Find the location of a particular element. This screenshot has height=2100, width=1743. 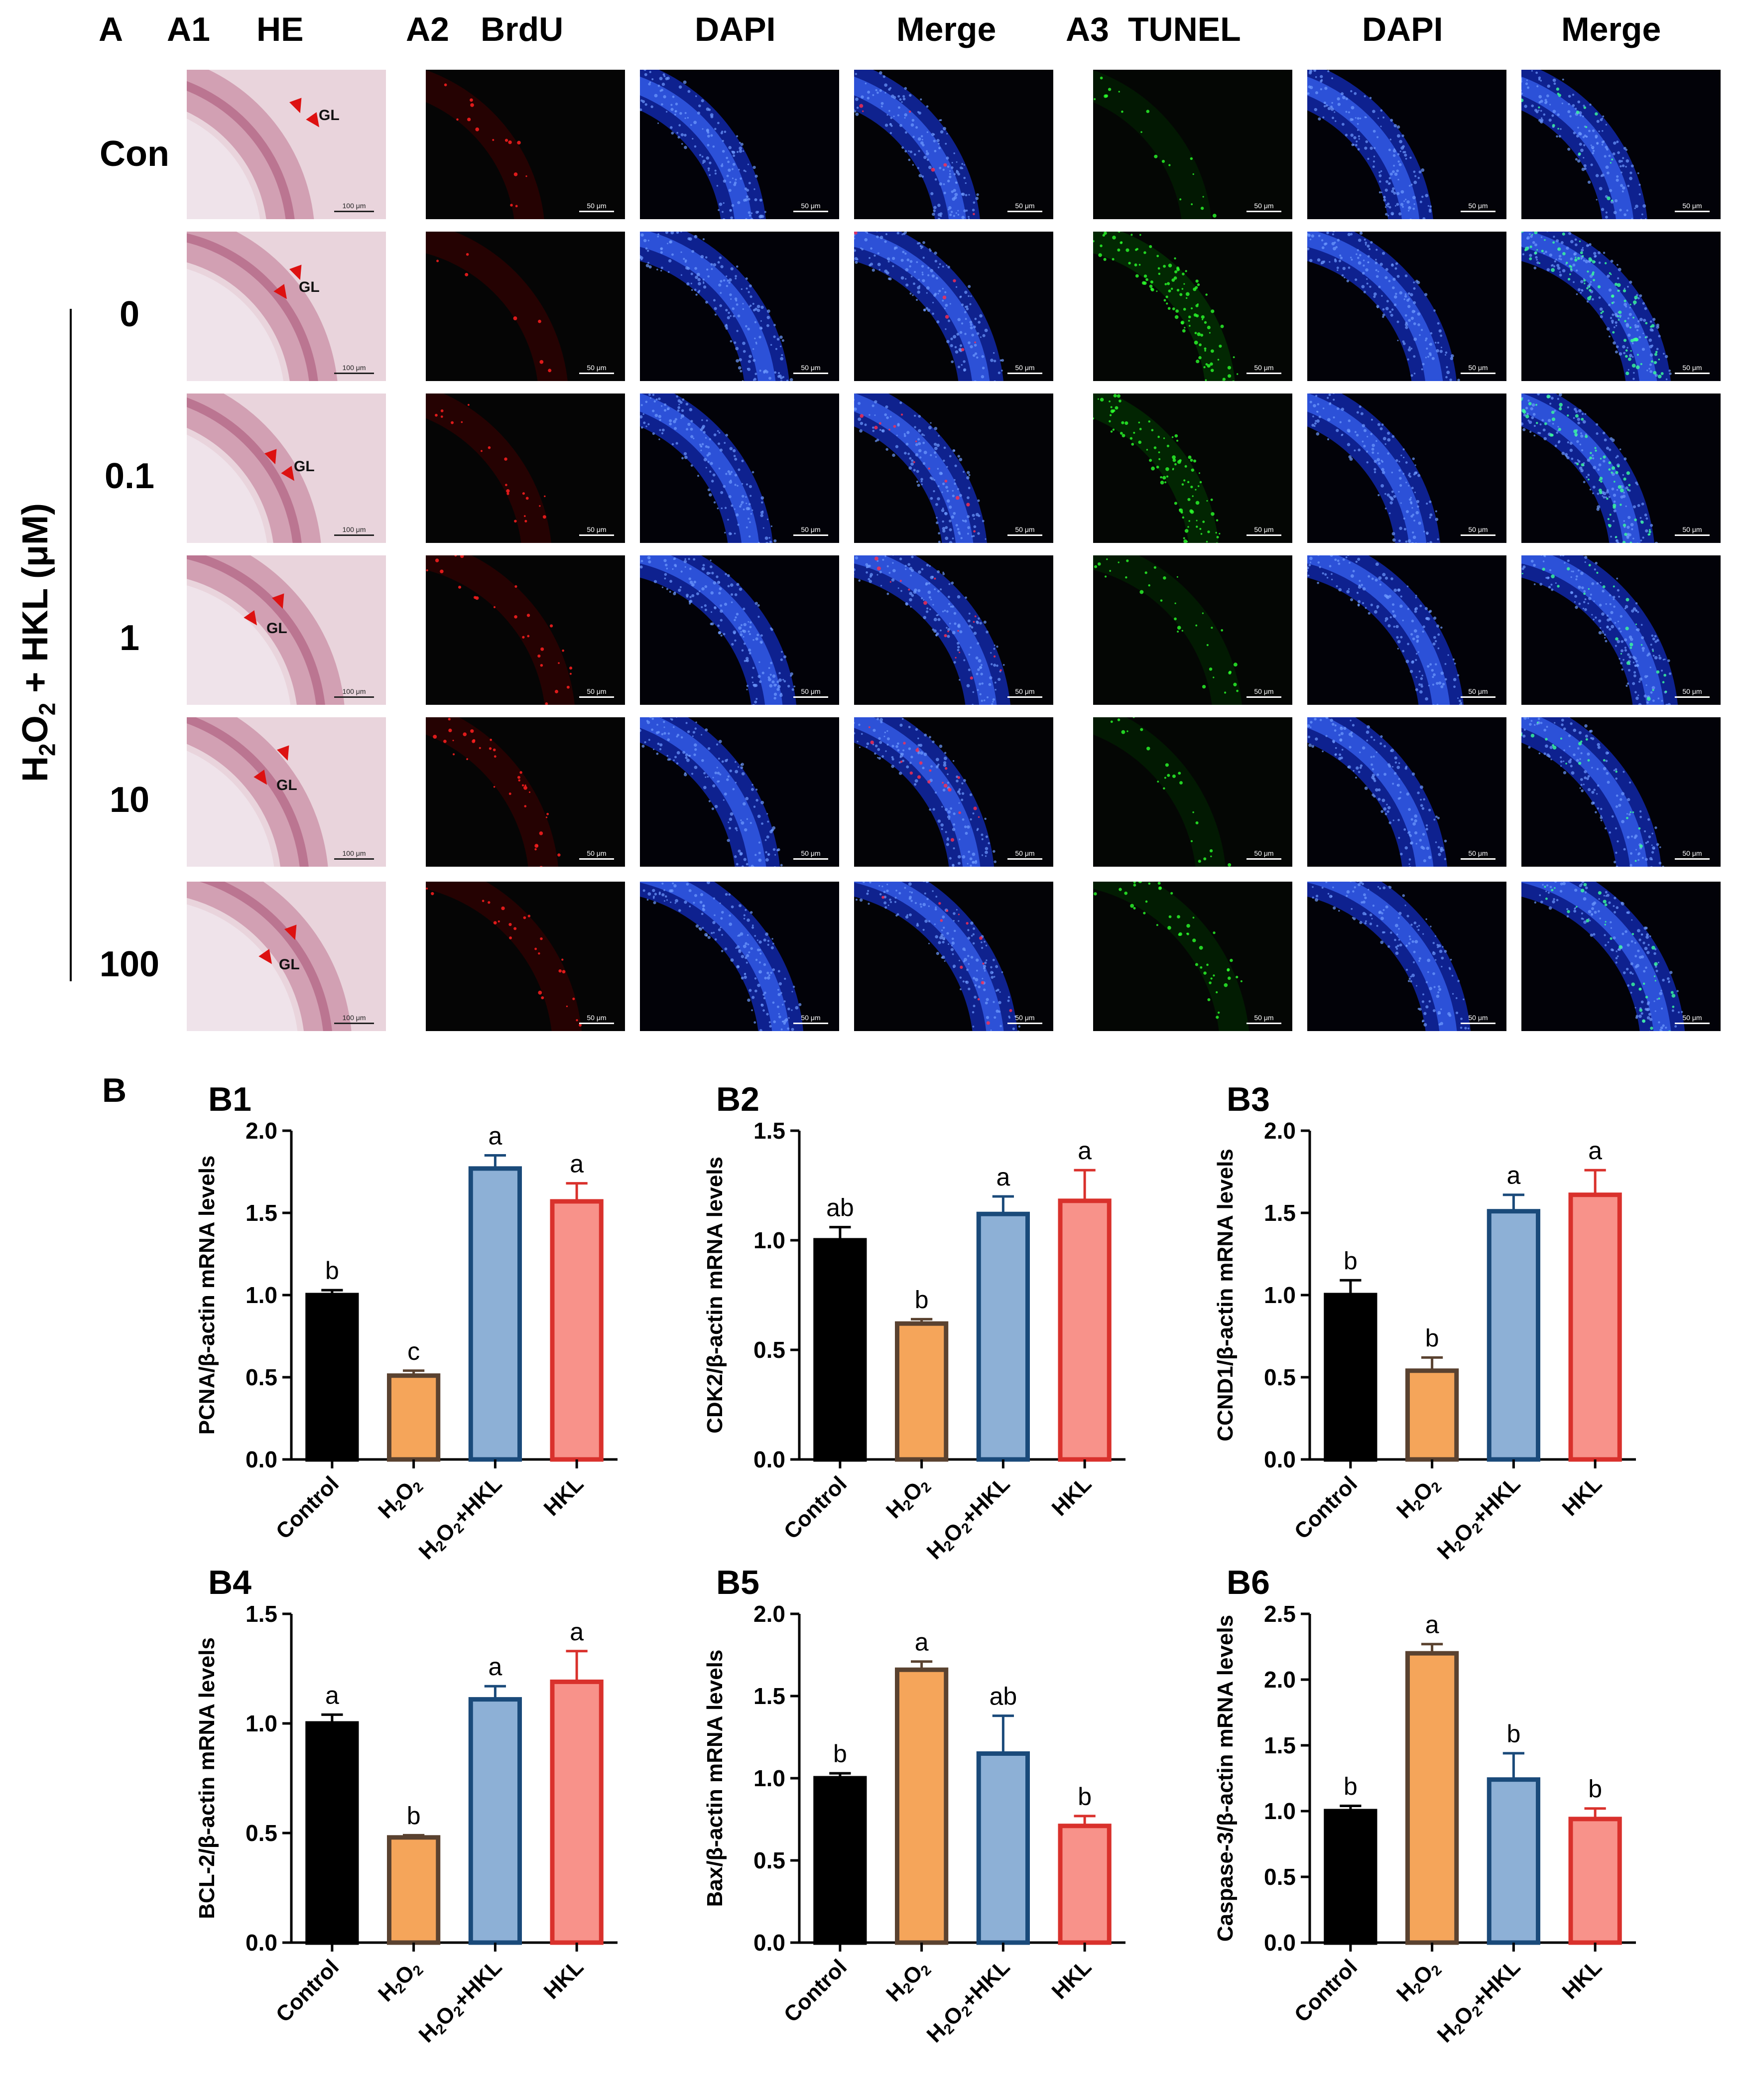

row-label-100: 100 is located at coordinates (129, 964).